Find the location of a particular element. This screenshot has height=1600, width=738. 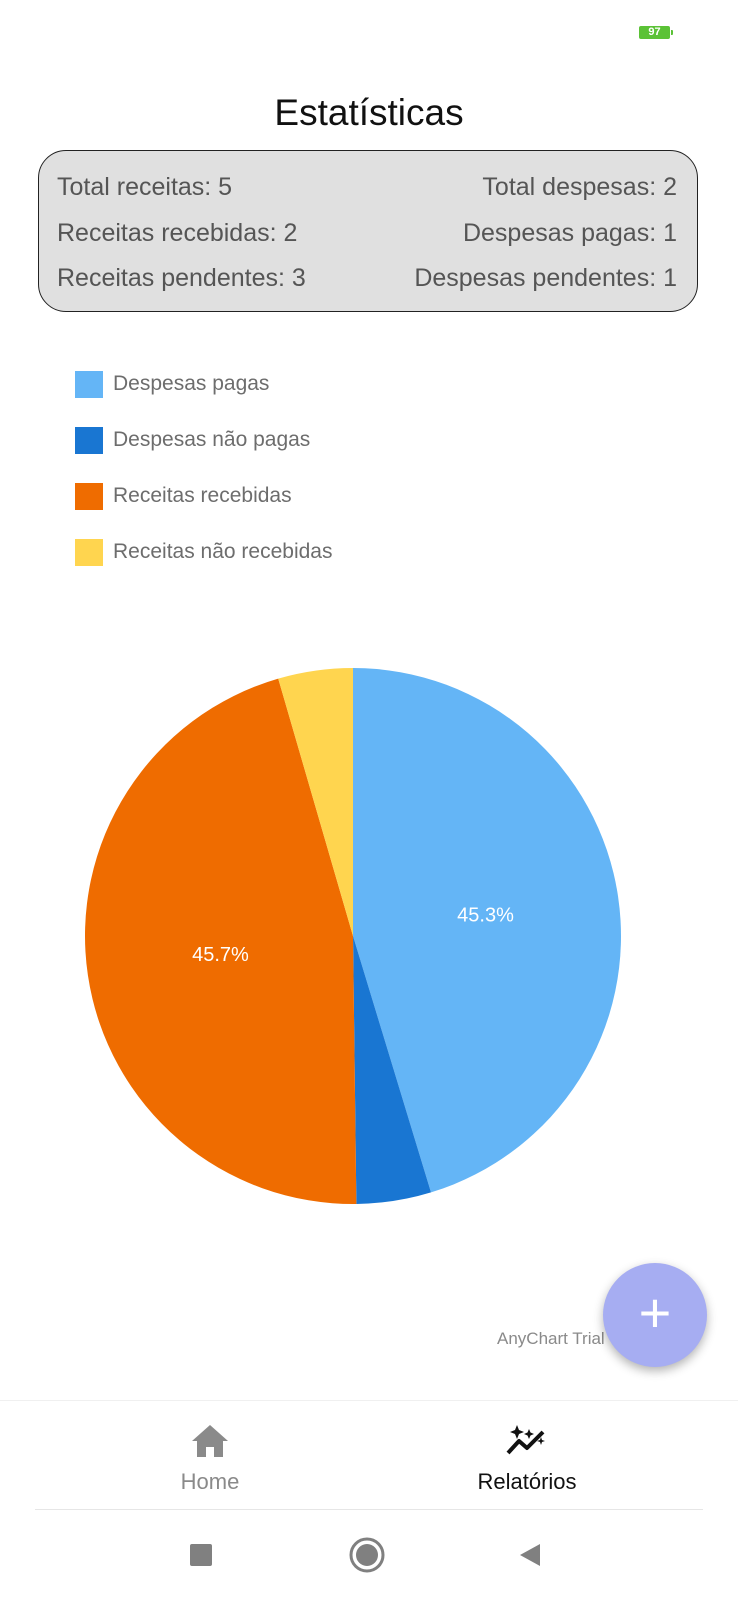

sparkle-chart-icon is located at coordinates (525, 1440).